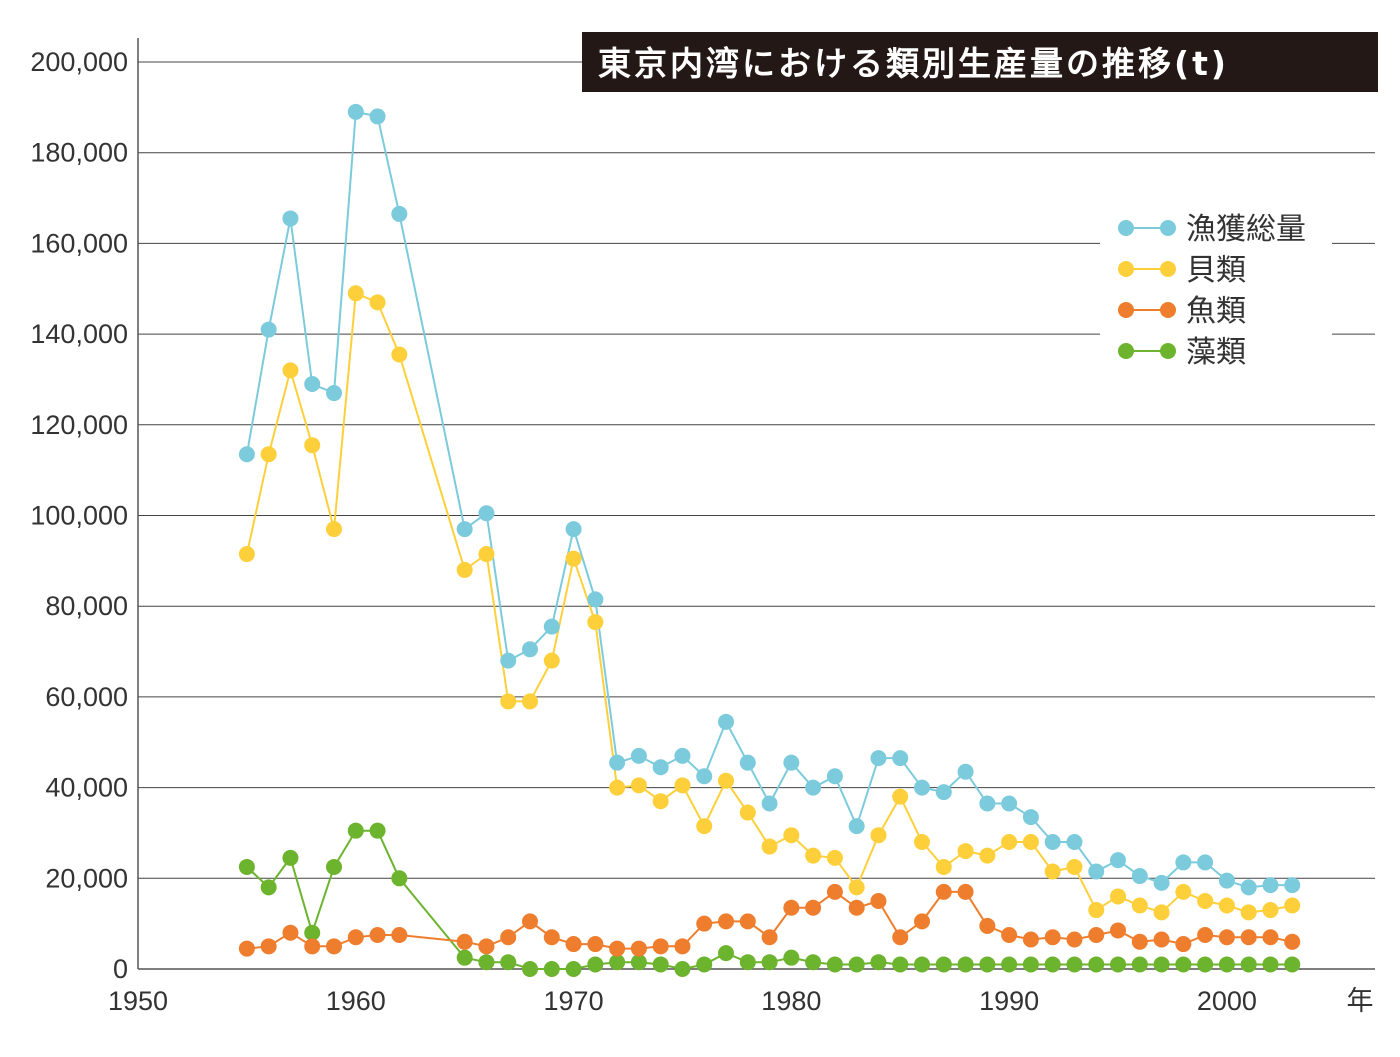 Image resolution: width=1400 pixels, height=1057 pixels. Describe the element at coordinates (791, 1001) in the screenshot. I see `x-tick-label: 1980` at that location.